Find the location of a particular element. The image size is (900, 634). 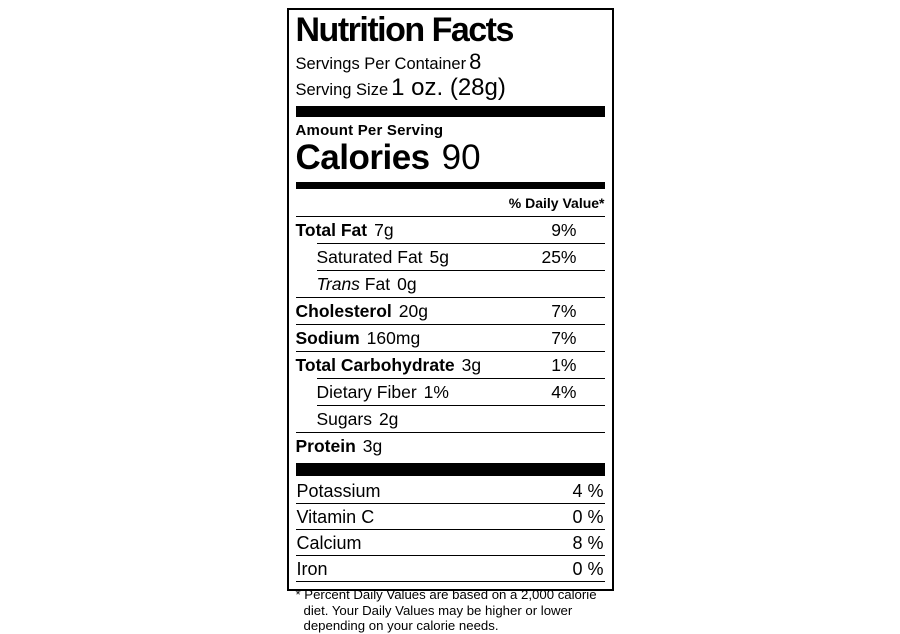

nutrient-amount: 20g is located at coordinates (413, 311).